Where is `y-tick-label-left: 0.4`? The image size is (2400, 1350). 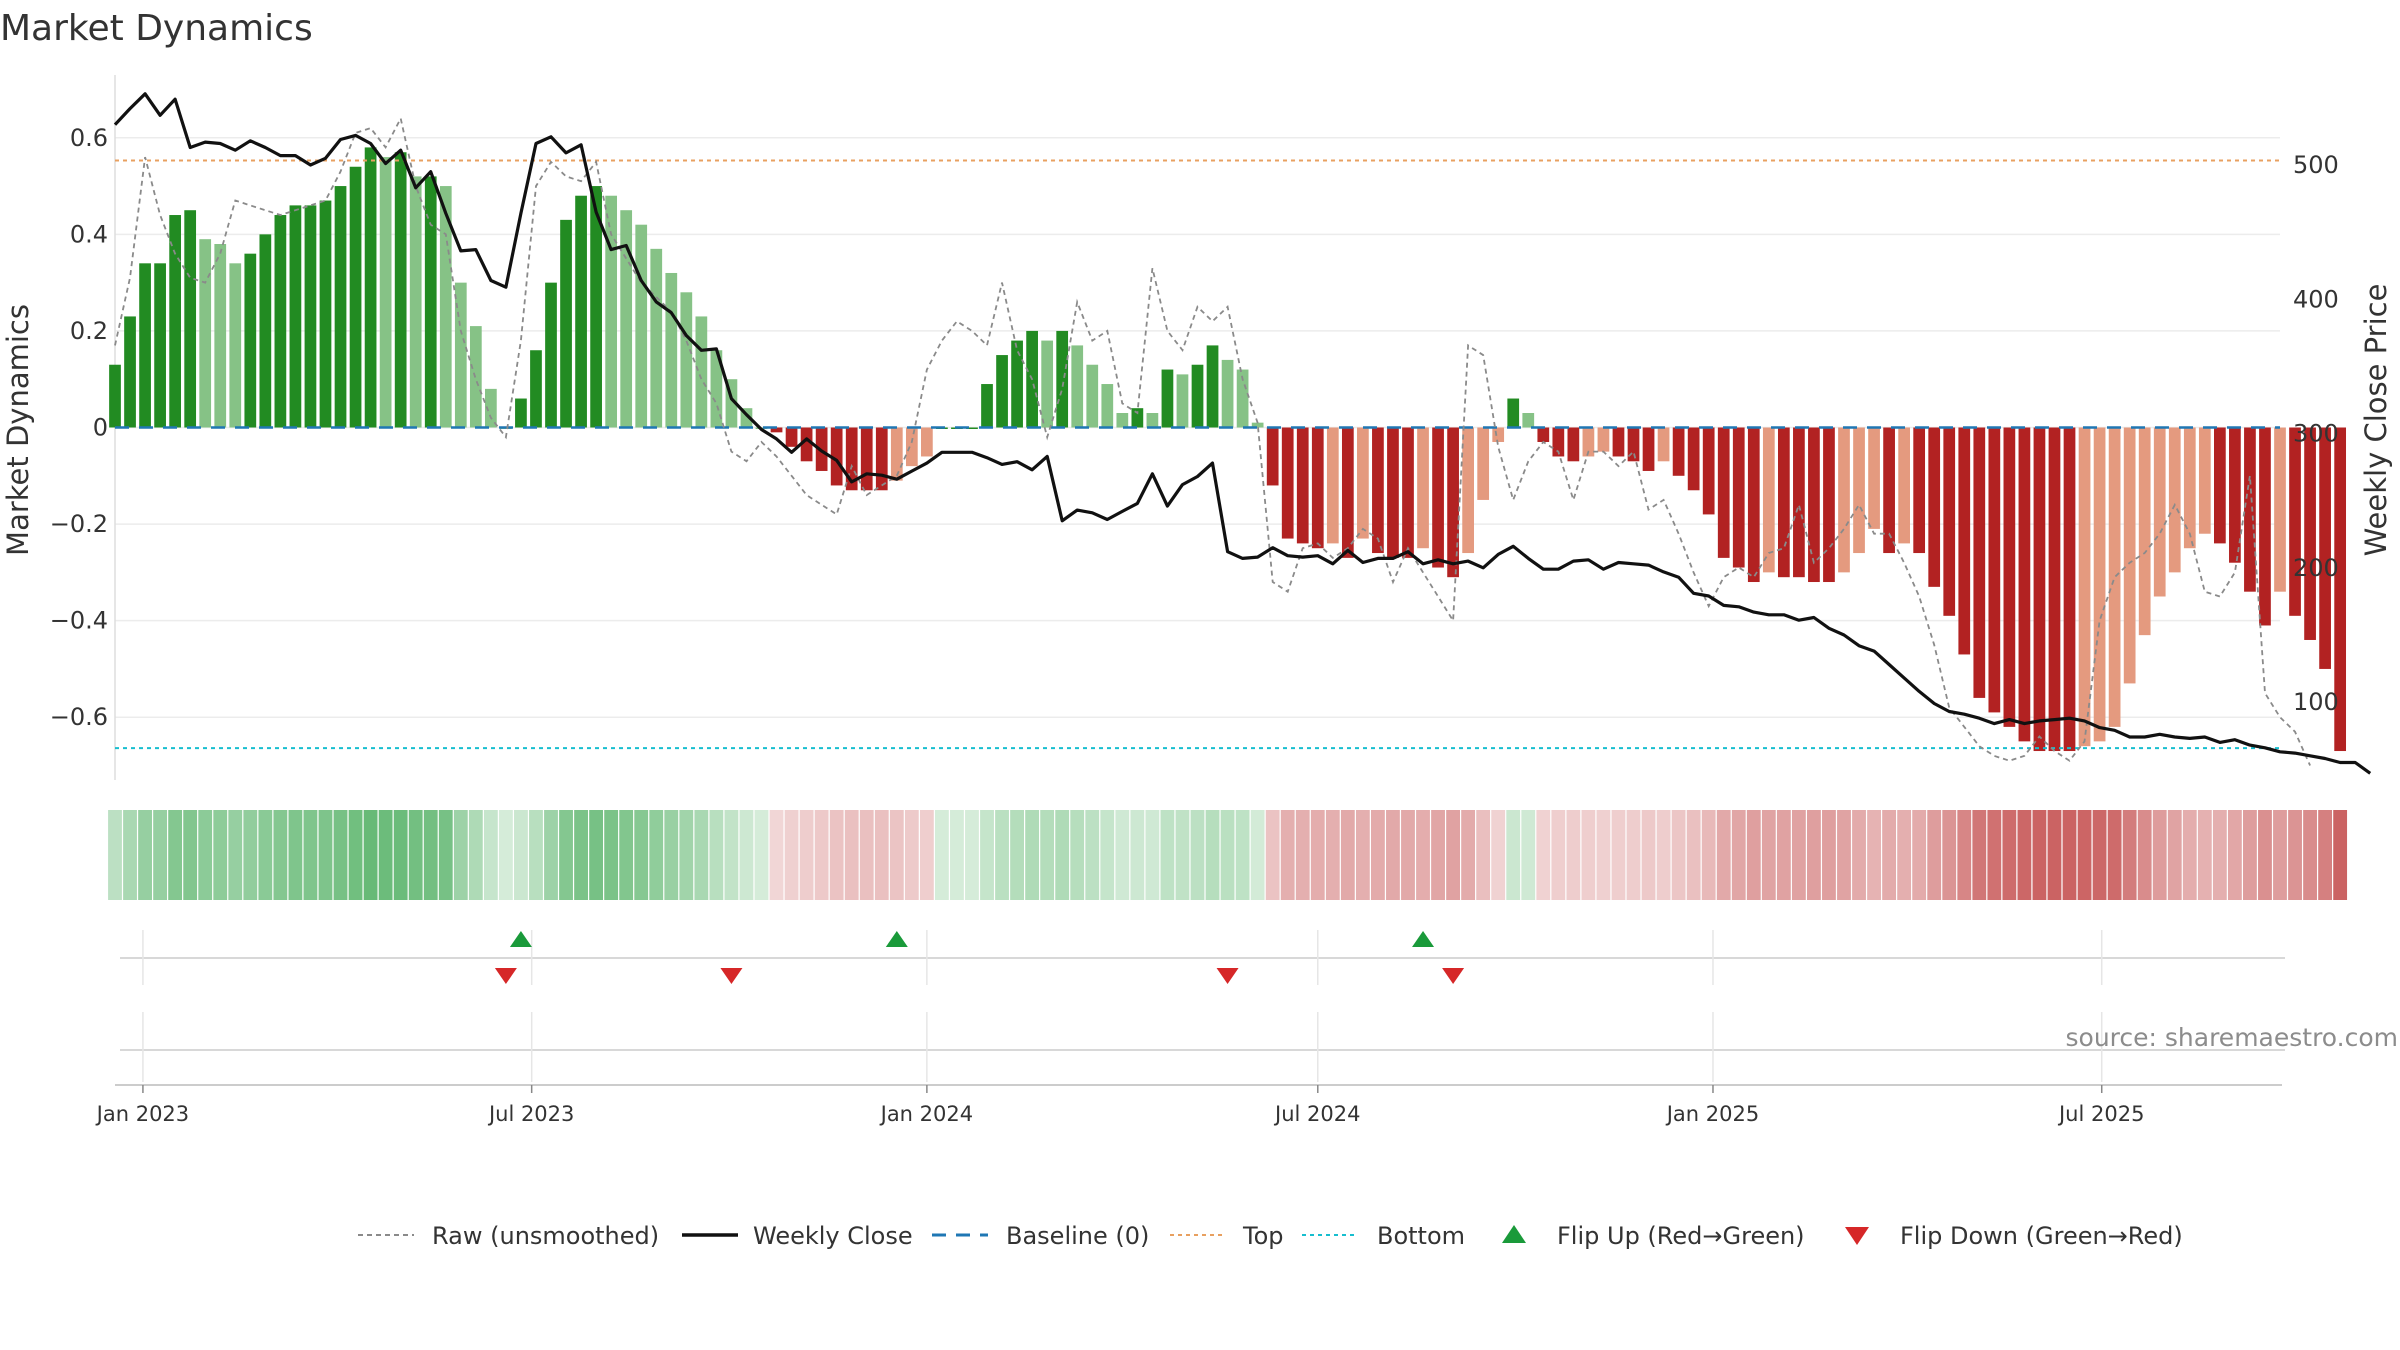
y-tick-label-left: 0.4 is located at coordinates (89, 234).